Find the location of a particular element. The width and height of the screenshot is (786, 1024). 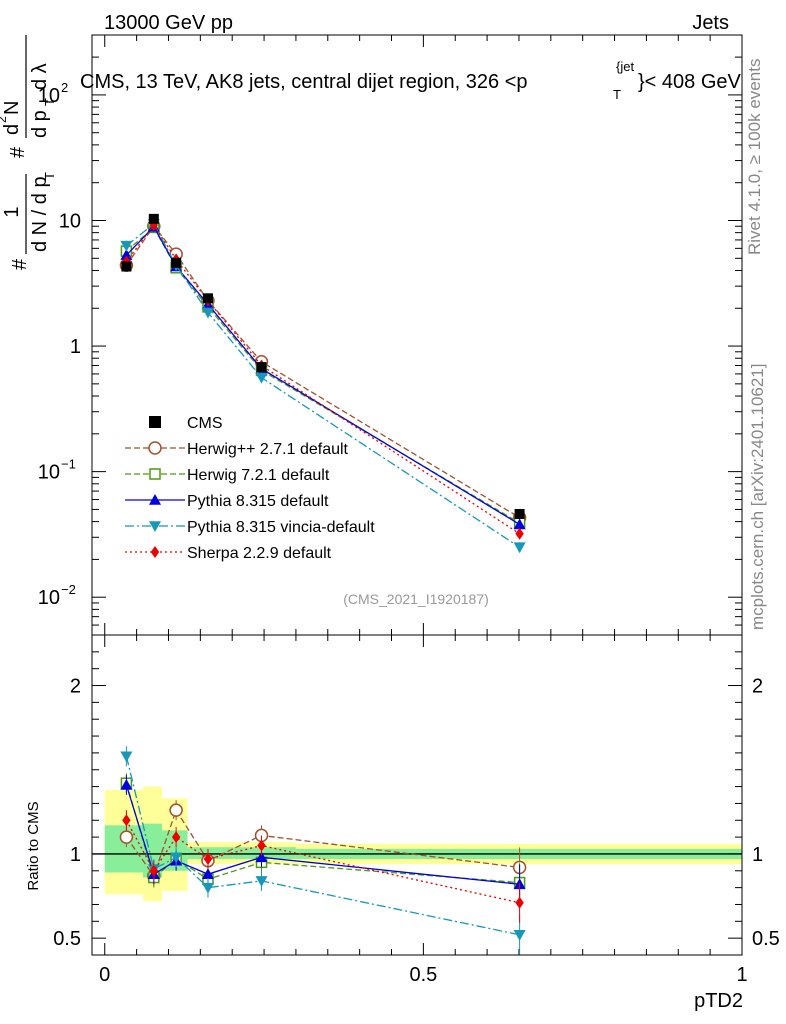

y-title-hash: # is located at coordinates (20, 264).